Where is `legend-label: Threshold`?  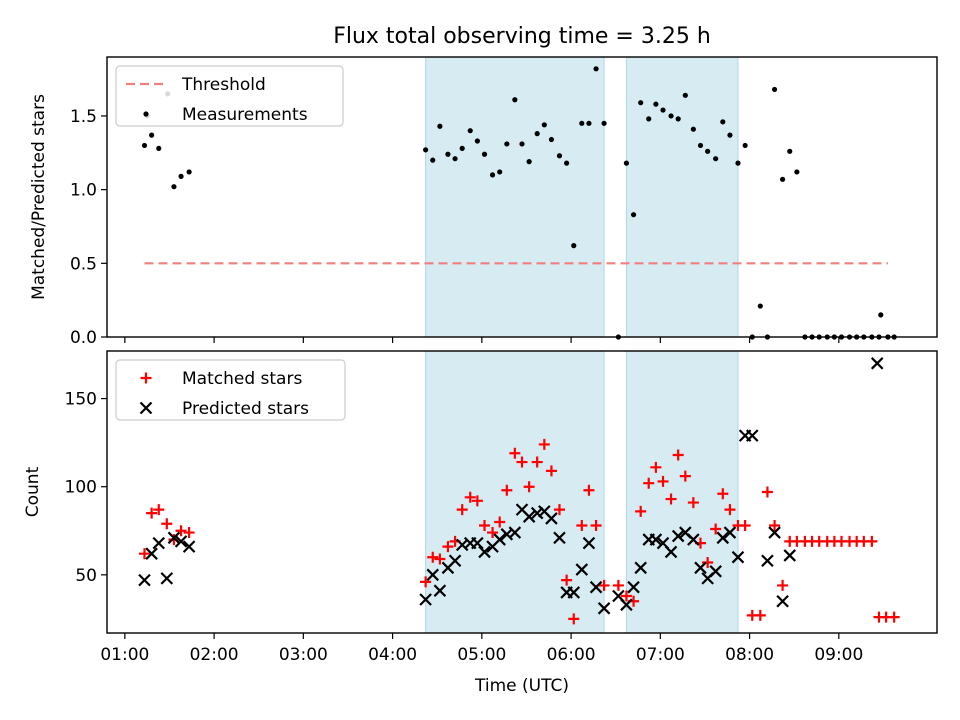
legend-label: Threshold is located at coordinates (223, 85).